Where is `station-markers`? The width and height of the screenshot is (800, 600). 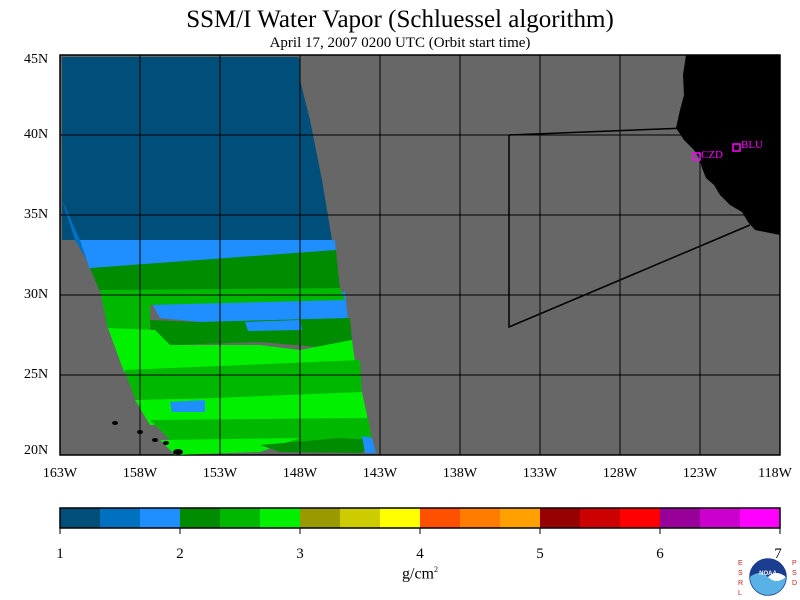
station-markers is located at coordinates (716, 152).